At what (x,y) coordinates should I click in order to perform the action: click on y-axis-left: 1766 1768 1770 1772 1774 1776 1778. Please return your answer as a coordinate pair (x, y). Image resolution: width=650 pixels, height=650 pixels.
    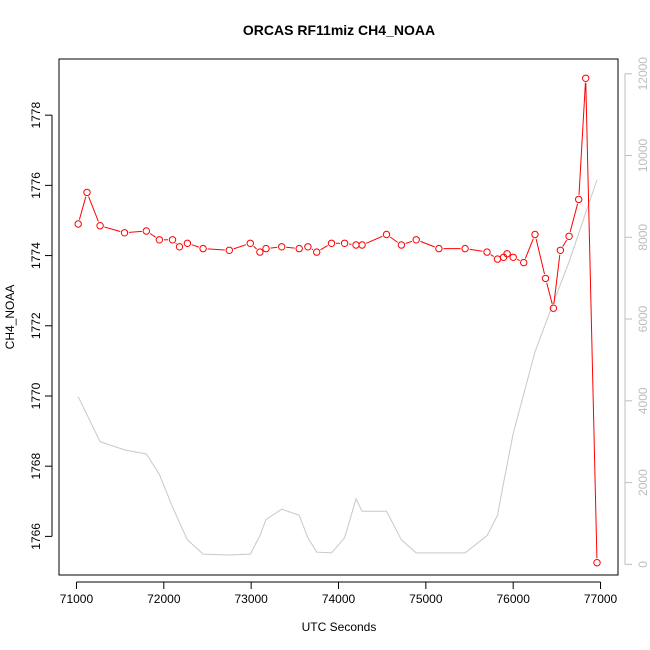
    Looking at the image, I should click on (41, 326).